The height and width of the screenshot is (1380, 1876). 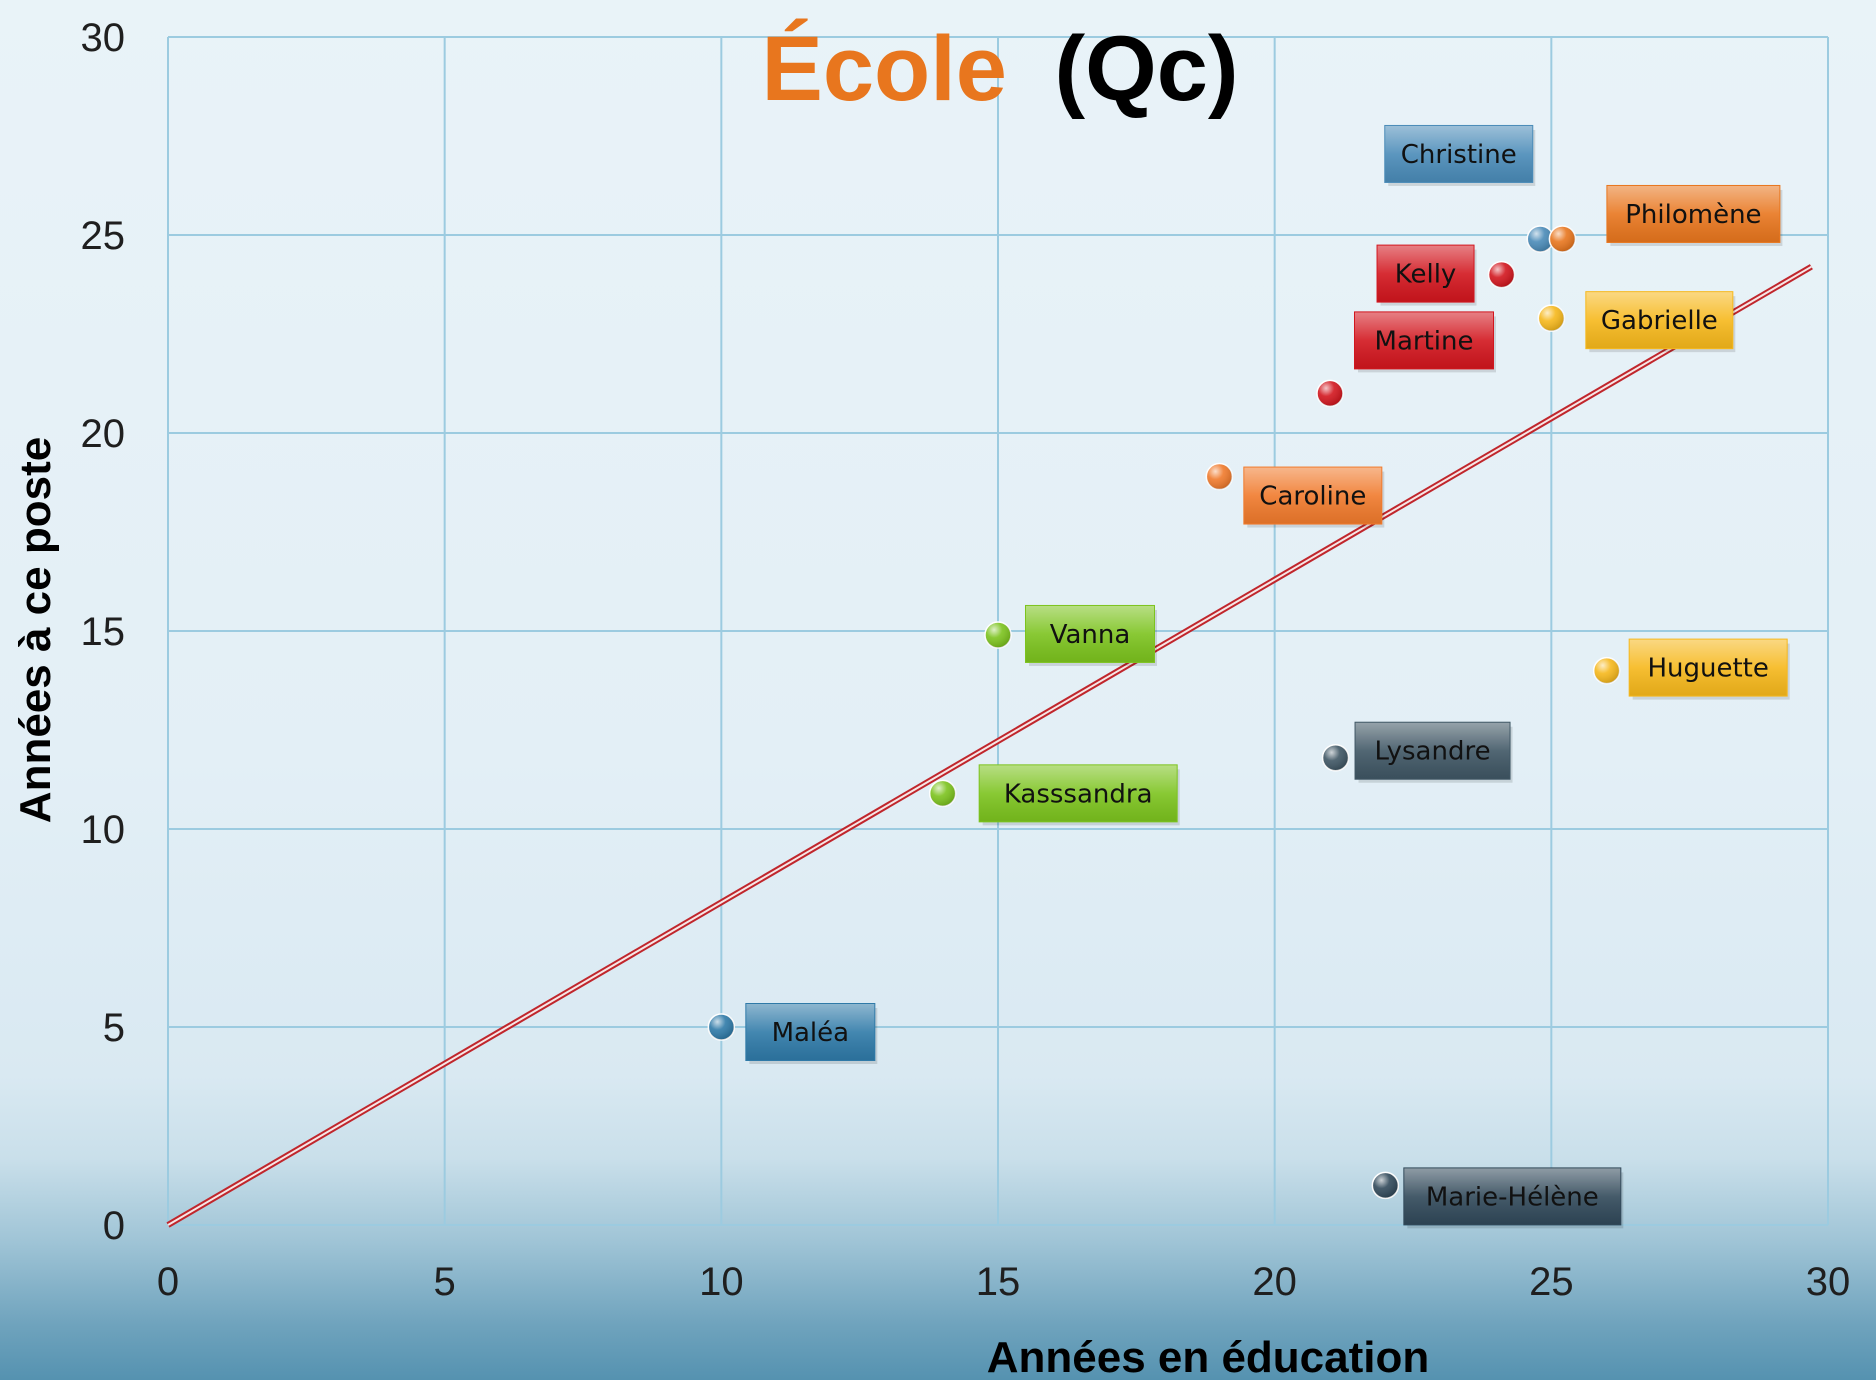 What do you see at coordinates (1828, 1282) in the screenshot?
I see `x-tick-label: 30` at bounding box center [1828, 1282].